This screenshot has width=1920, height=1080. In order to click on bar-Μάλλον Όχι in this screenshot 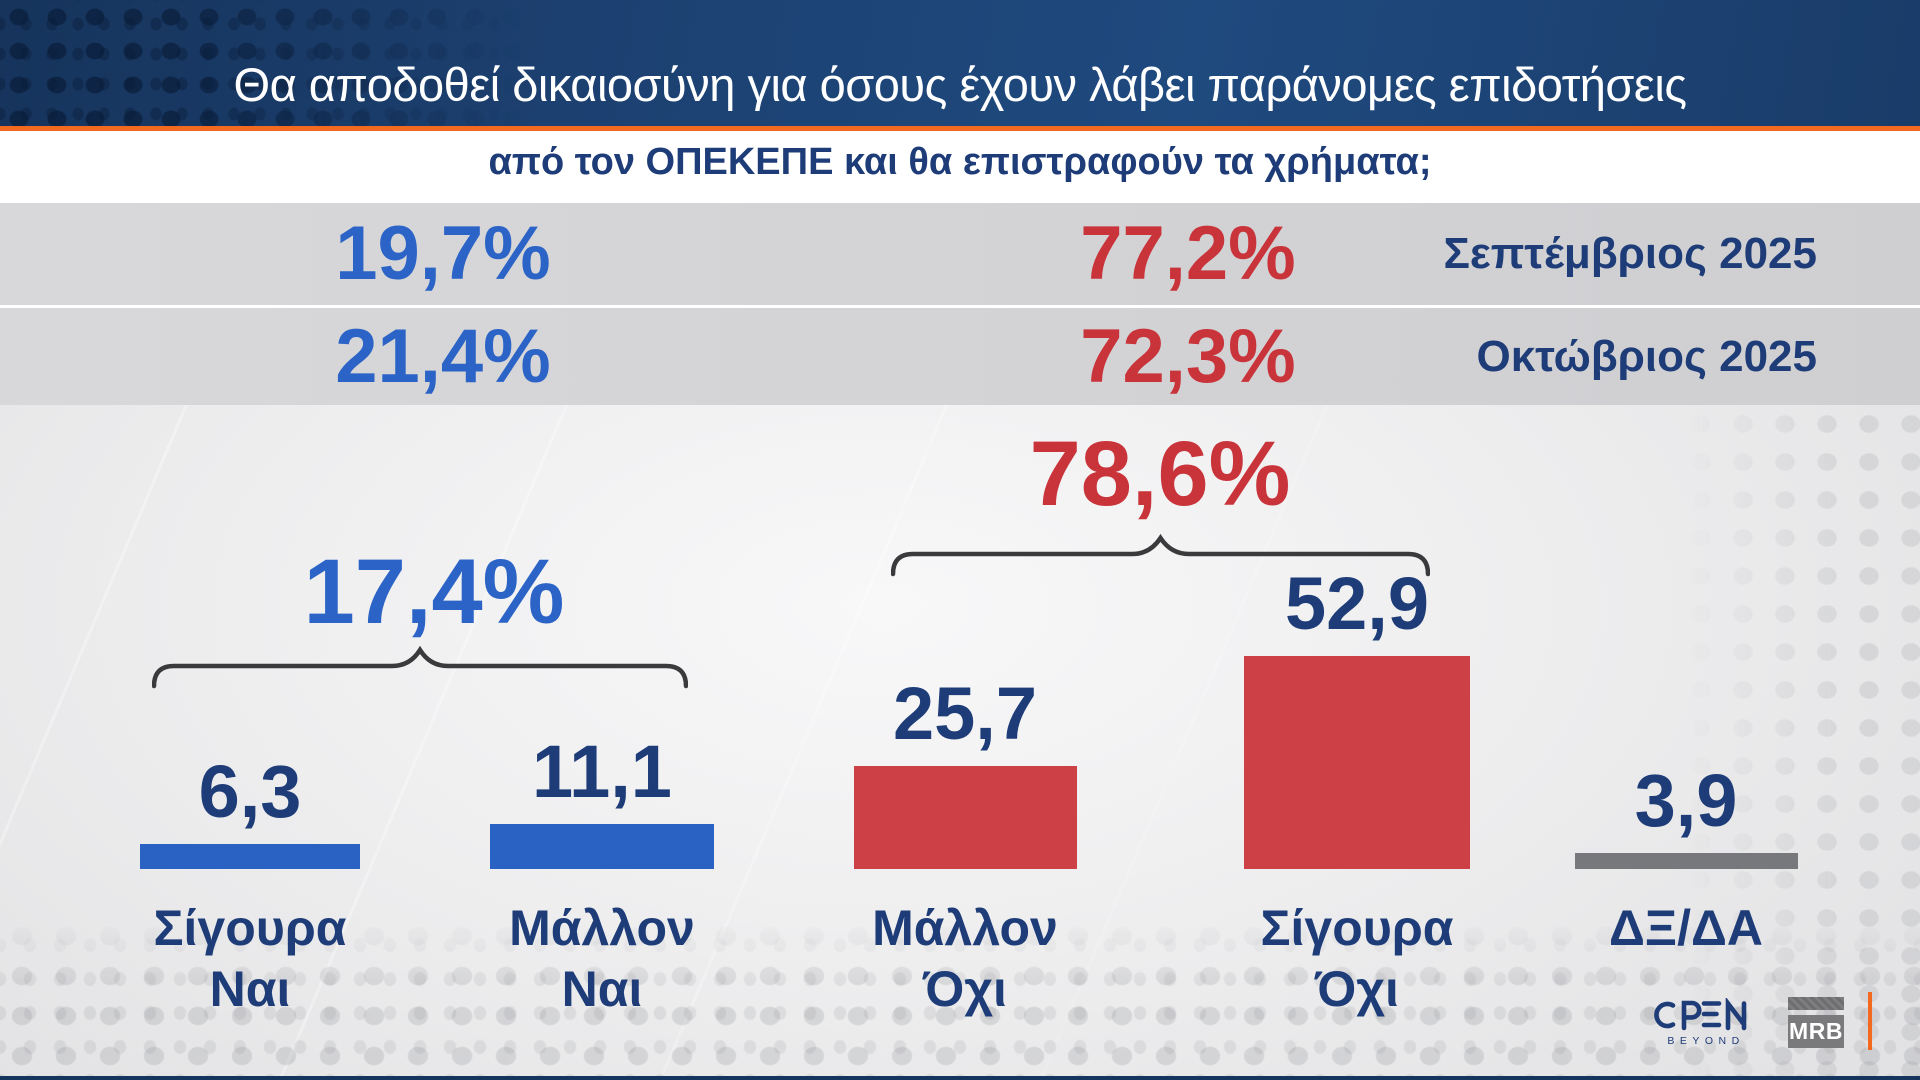, I will do `click(965, 817)`.